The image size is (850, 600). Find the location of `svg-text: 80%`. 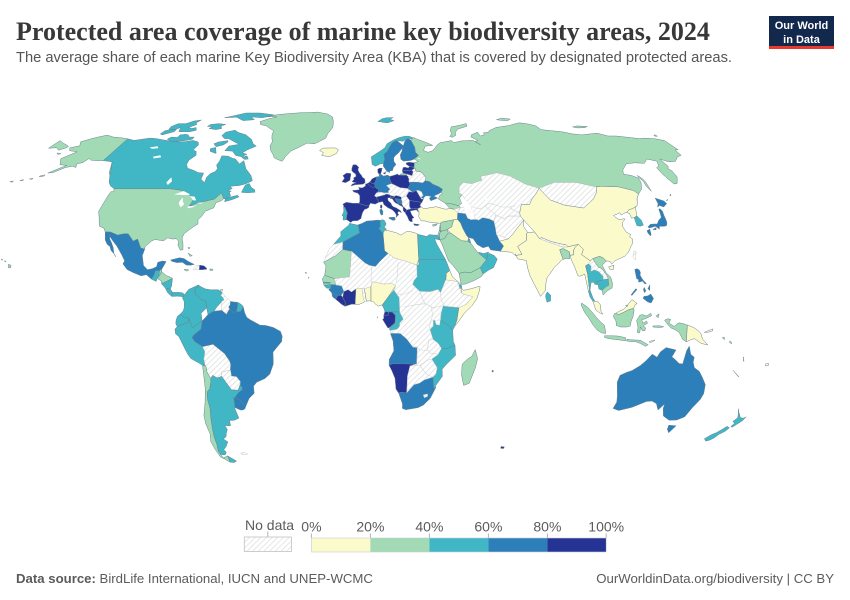

svg-text: 80% is located at coordinates (547, 527).